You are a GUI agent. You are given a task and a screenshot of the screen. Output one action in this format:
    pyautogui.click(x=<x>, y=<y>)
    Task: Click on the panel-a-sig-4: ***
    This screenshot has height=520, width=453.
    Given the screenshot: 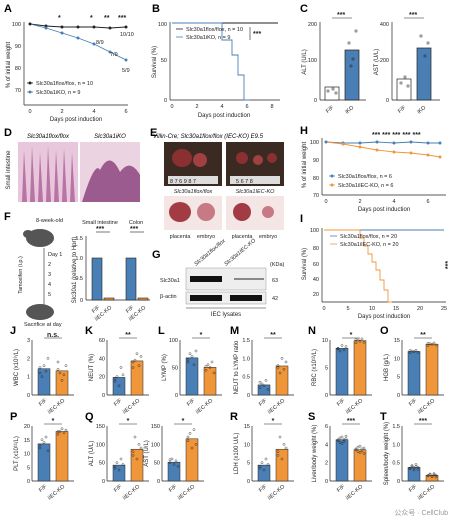 What is the action you would take?
    pyautogui.click(x=122, y=18)
    